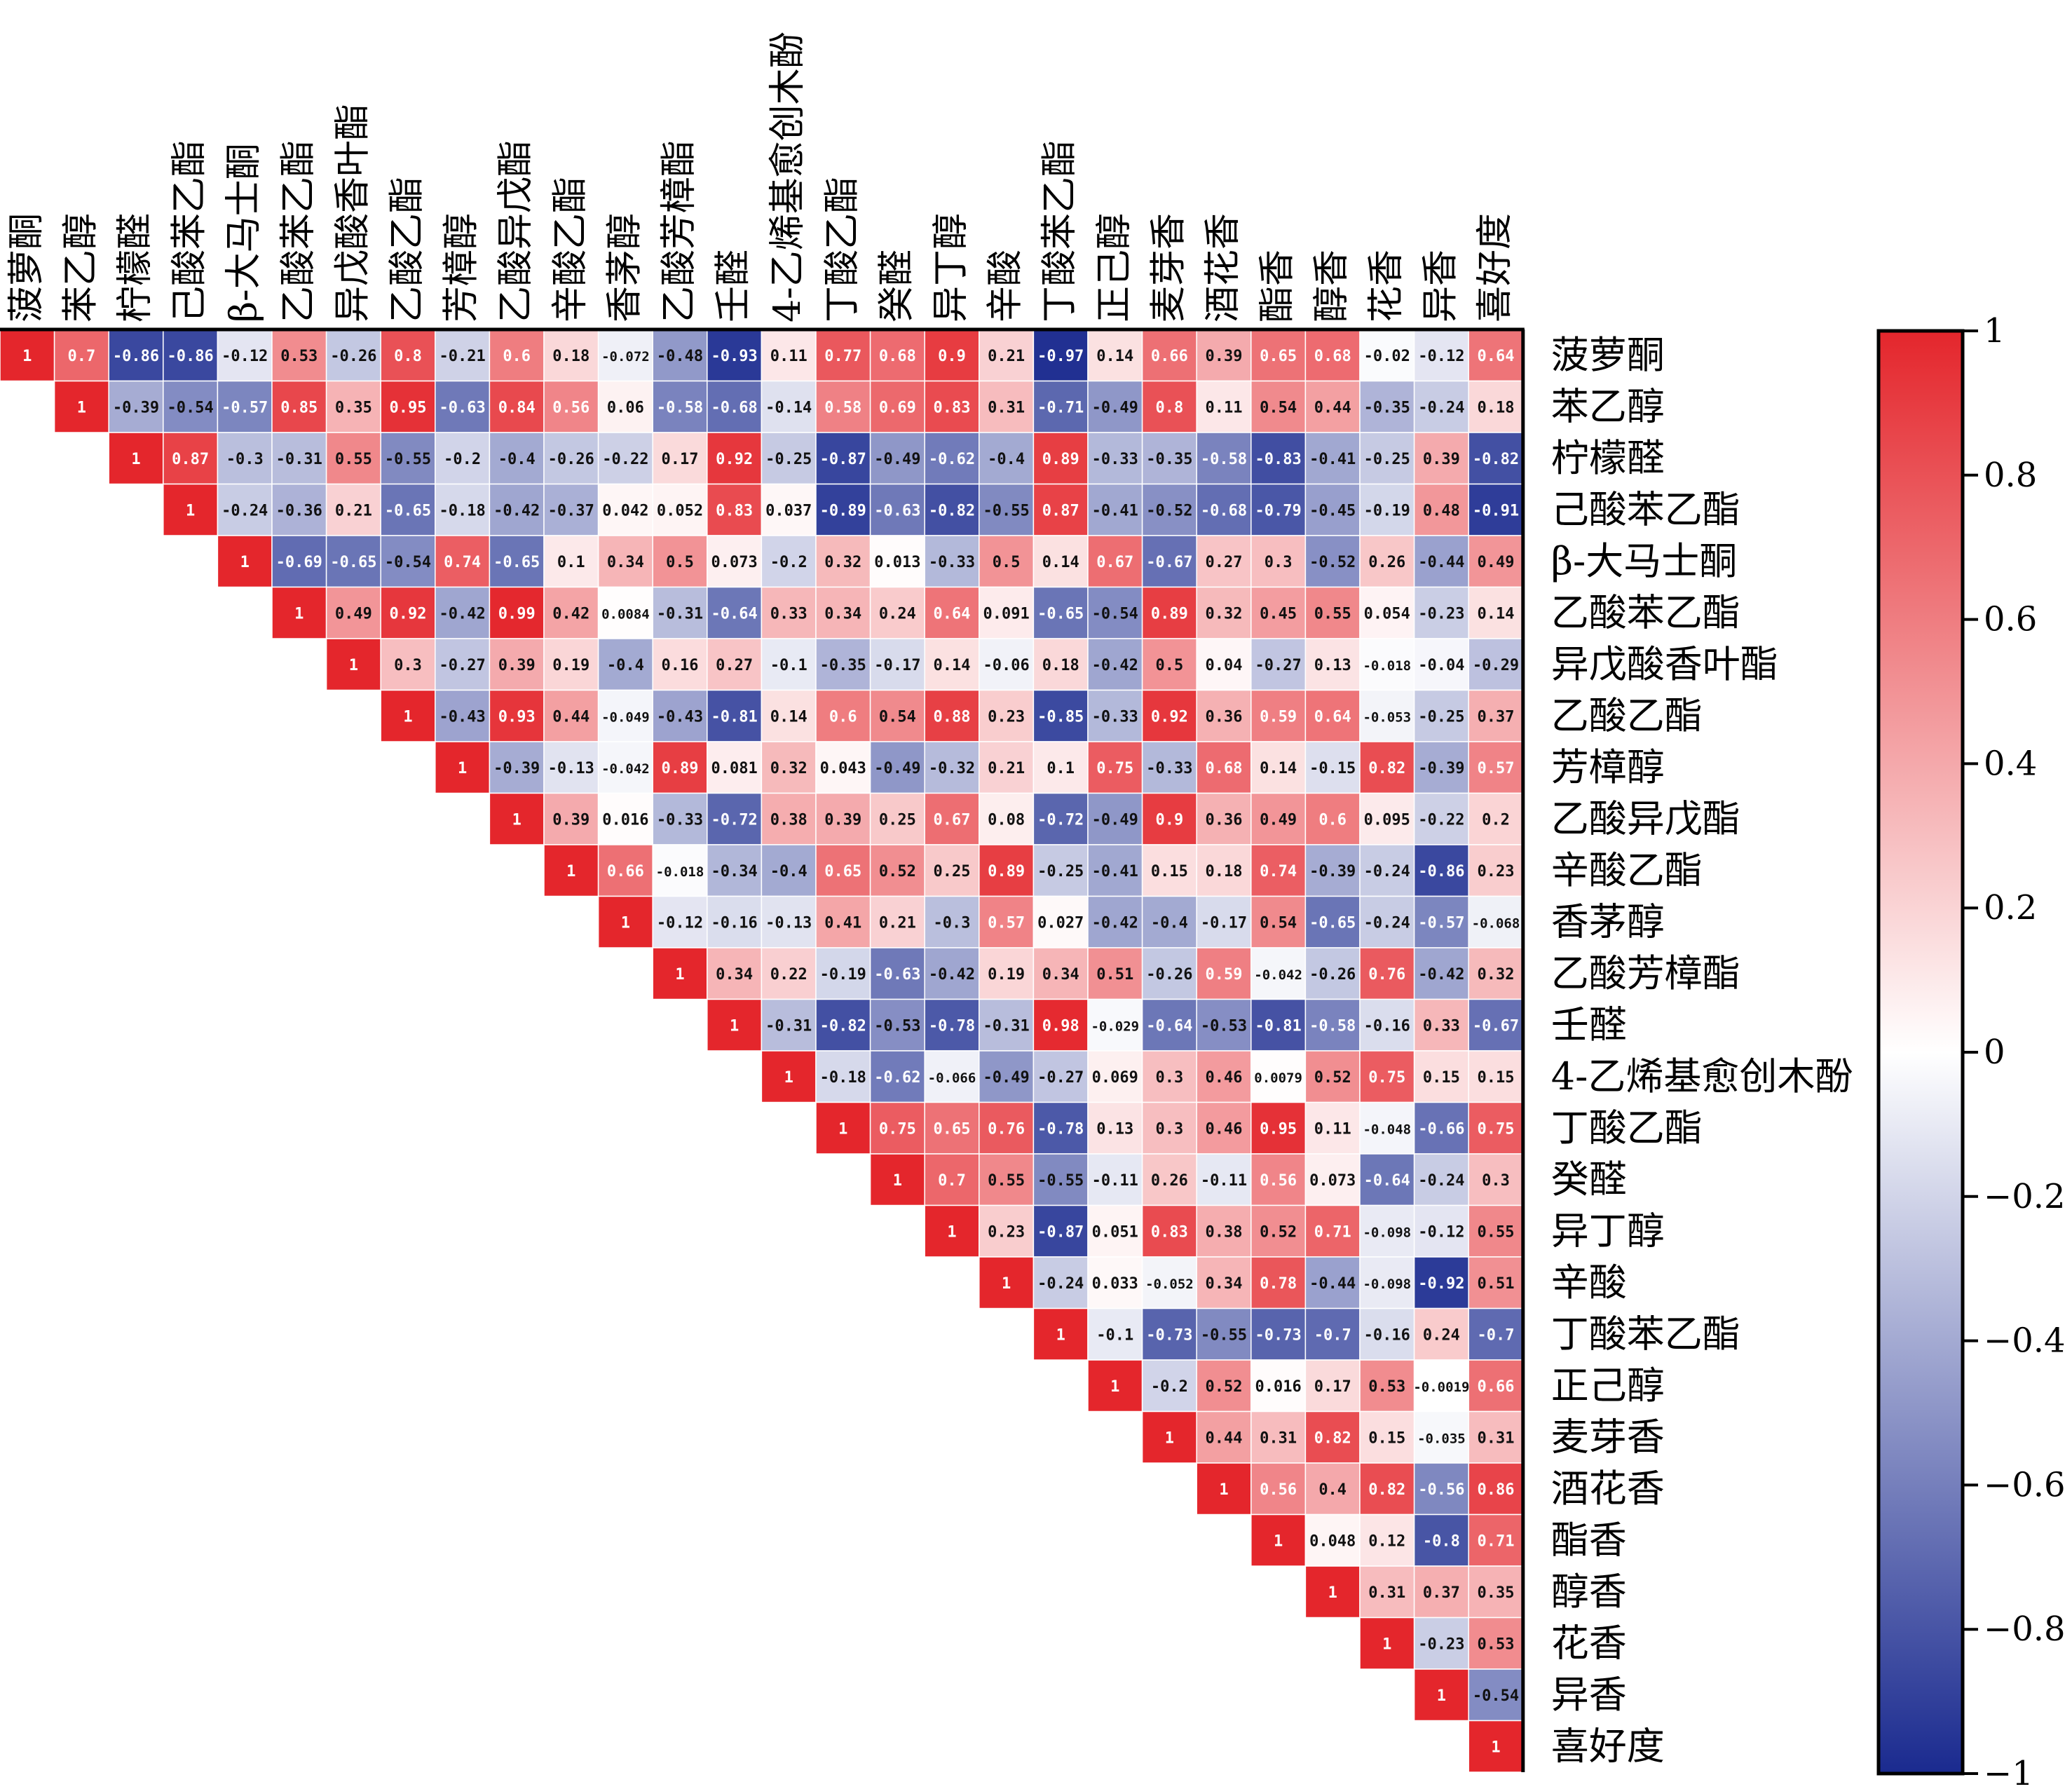 Image resolution: width=2072 pixels, height=1789 pixels. I want to click on heatmap-cell-value: -0.33, so click(1169, 769).